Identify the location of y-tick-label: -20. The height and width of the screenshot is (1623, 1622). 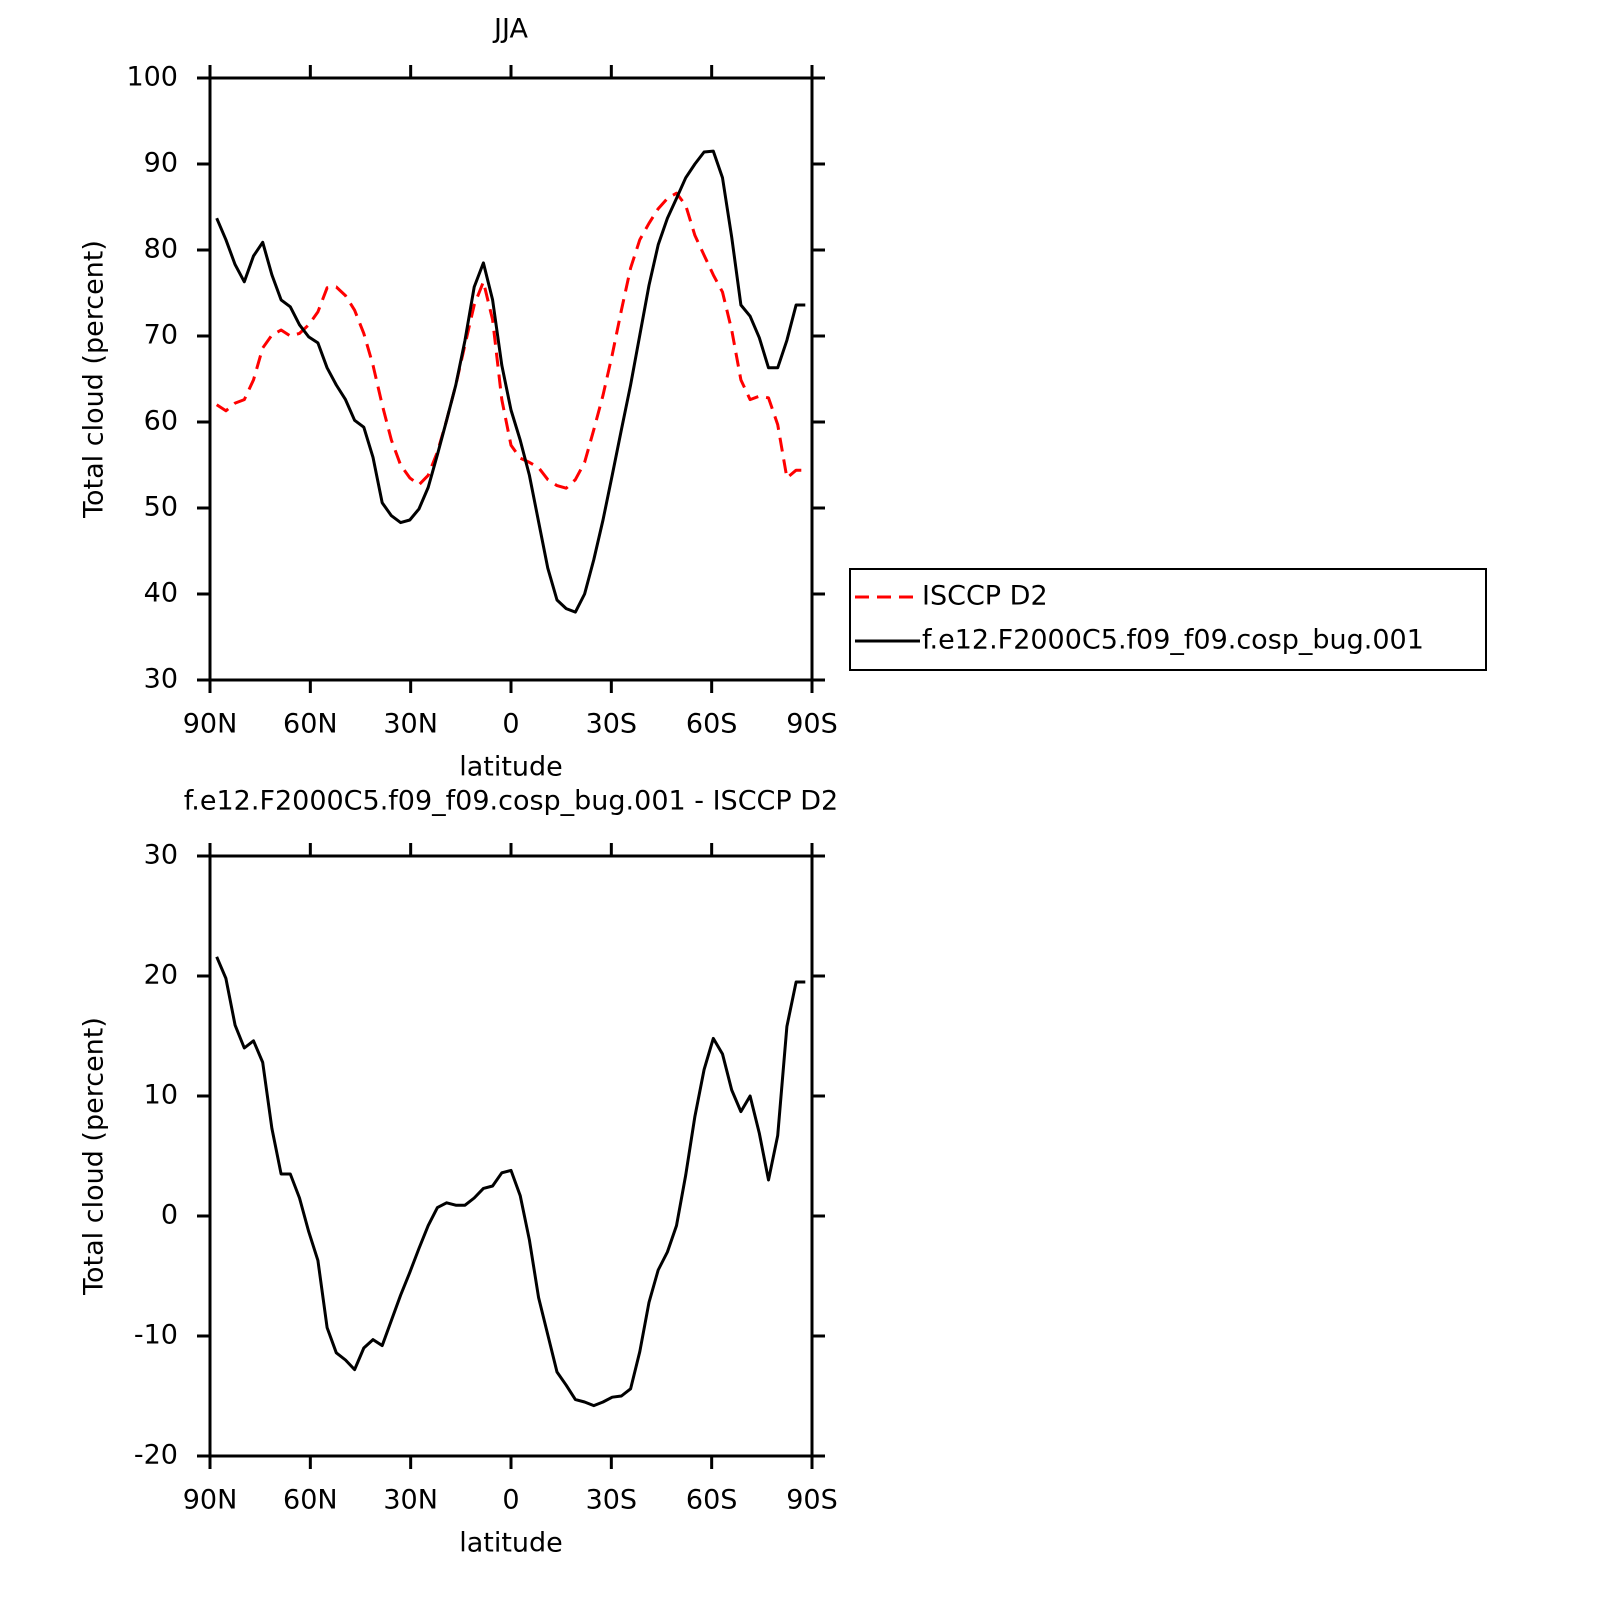
(156, 1455).